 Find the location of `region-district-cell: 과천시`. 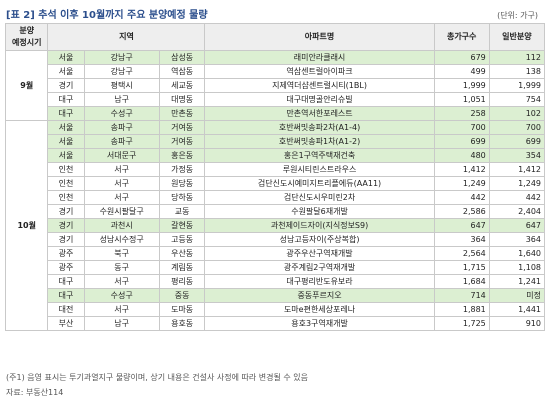

region-district-cell: 과천시 is located at coordinates (121, 225).